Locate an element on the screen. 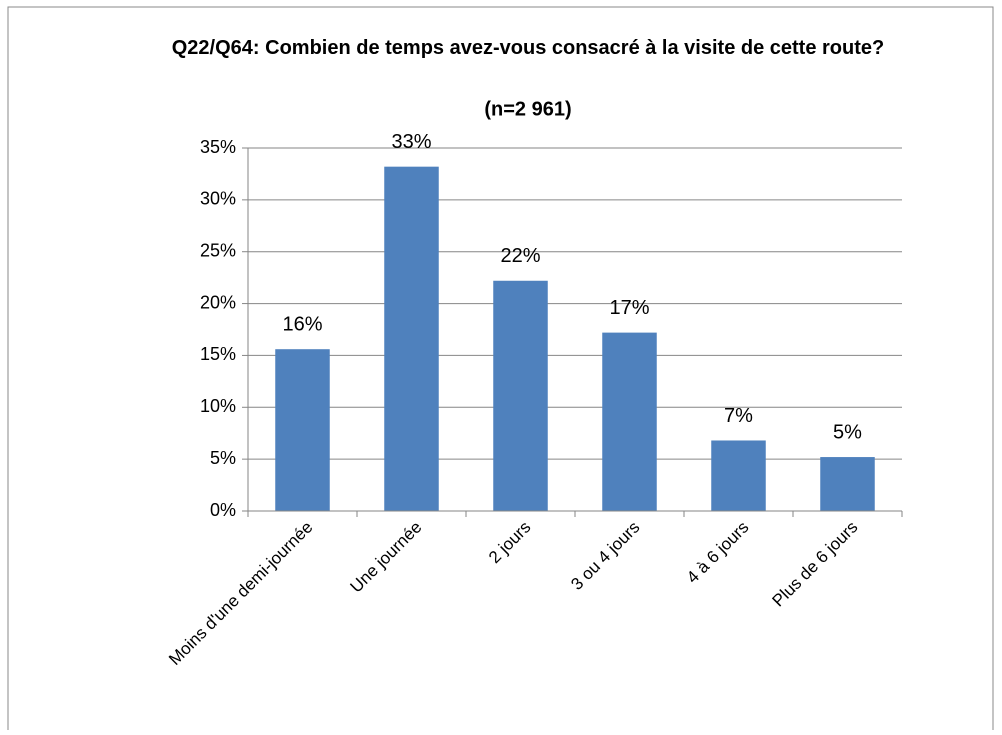 The height and width of the screenshot is (735, 1002). y-tick-label: 35% is located at coordinates (218, 147).